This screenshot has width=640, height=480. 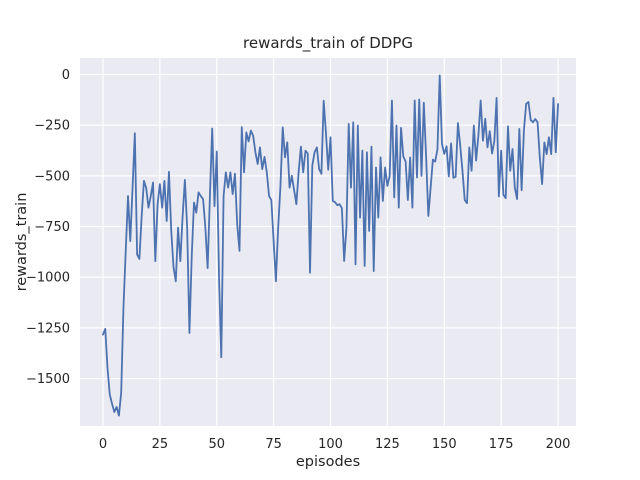 I want to click on y-tick-label: −250, so click(x=52, y=126).